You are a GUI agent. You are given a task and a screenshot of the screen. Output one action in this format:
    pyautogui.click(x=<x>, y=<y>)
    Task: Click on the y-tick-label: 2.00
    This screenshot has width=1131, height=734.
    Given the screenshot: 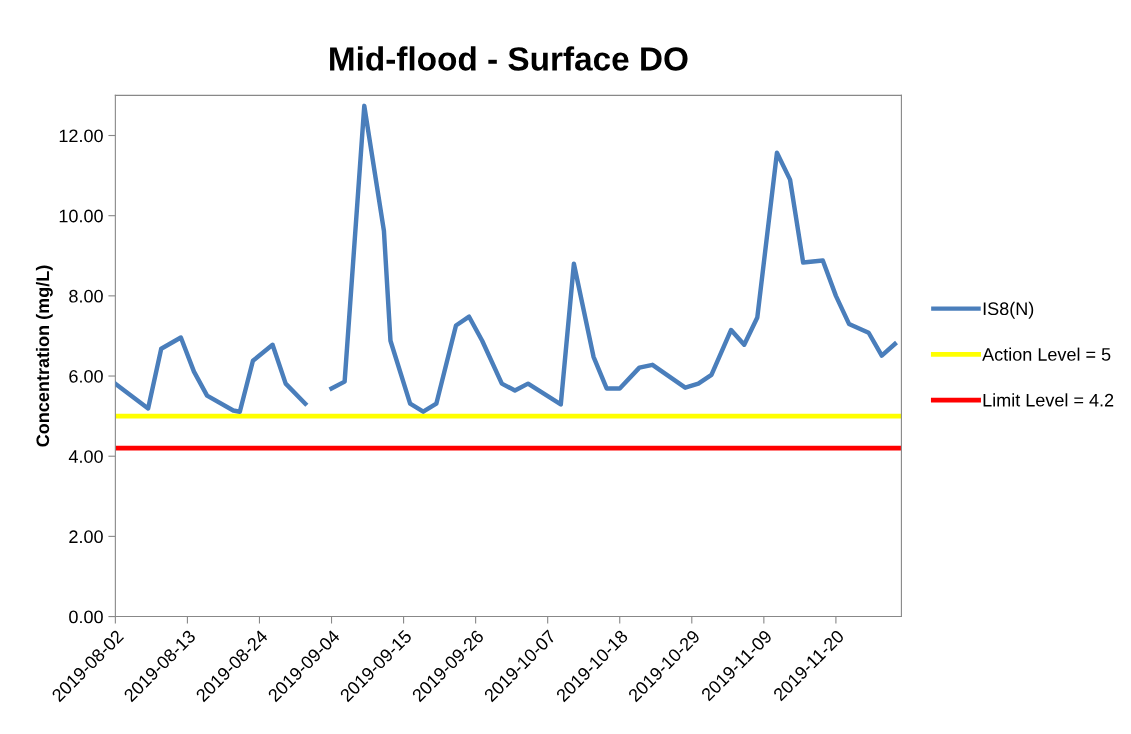 What is the action you would take?
    pyautogui.click(x=86, y=537)
    